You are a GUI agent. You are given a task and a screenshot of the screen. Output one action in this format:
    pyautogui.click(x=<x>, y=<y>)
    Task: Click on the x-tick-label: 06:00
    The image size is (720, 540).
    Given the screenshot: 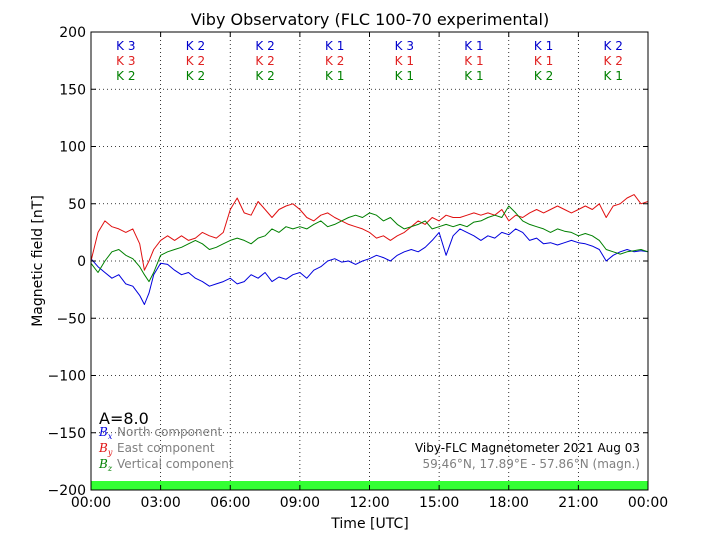 What is the action you would take?
    pyautogui.click(x=230, y=503)
    